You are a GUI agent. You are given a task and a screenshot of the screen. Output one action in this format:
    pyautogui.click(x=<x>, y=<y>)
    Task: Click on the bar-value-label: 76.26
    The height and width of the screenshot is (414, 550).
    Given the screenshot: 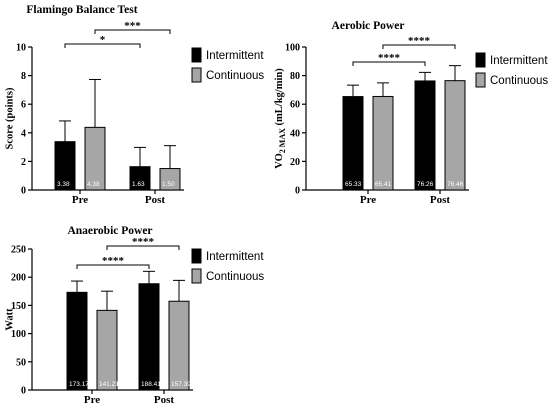 What is the action you would take?
    pyautogui.click(x=425, y=184)
    